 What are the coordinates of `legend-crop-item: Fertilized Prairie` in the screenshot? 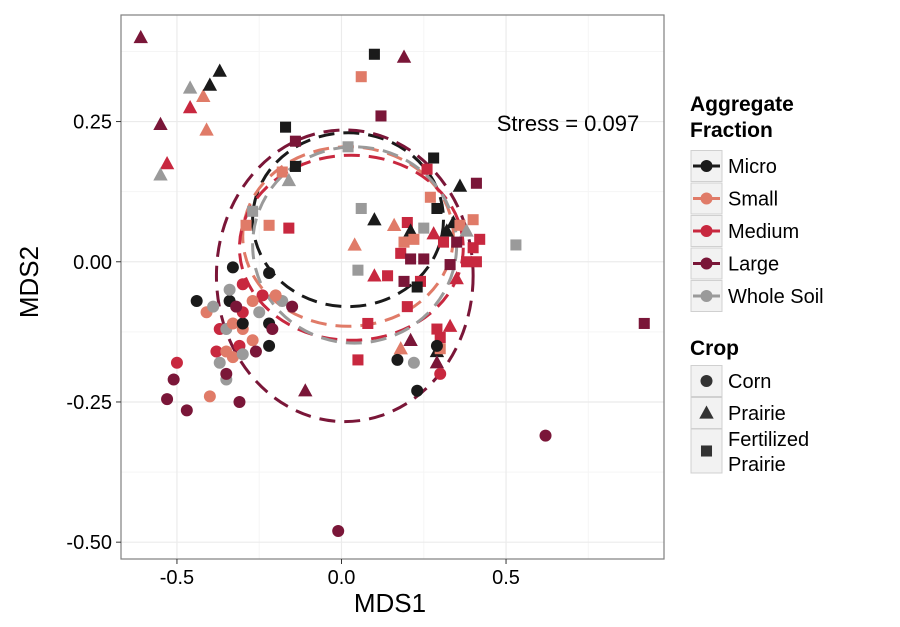 It's located at (749, 452).